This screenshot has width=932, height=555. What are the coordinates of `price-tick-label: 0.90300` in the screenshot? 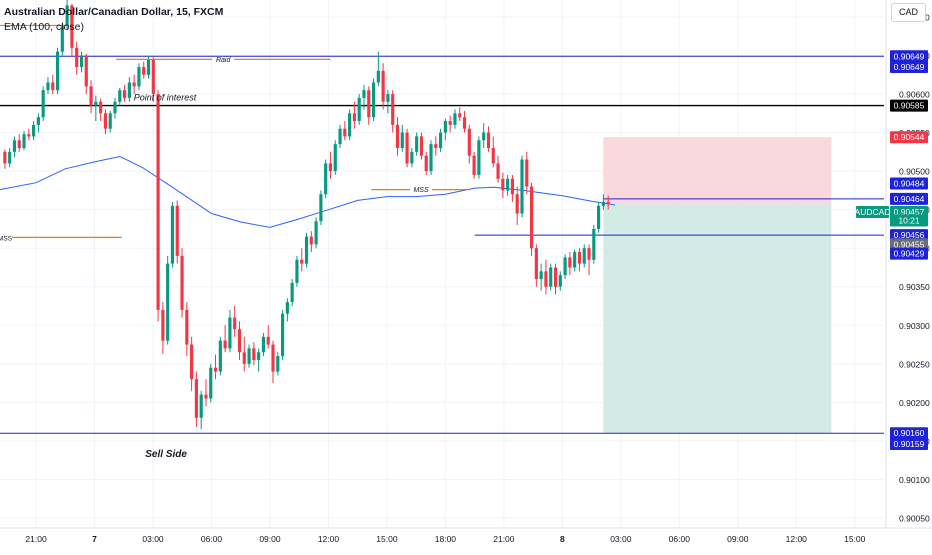 It's located at (914, 326).